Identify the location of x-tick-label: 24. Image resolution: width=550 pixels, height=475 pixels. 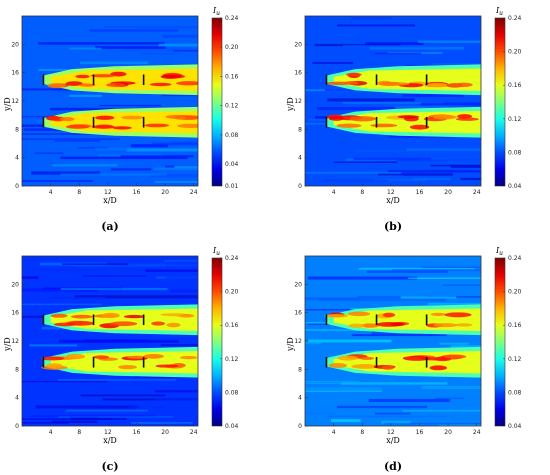
(477, 432).